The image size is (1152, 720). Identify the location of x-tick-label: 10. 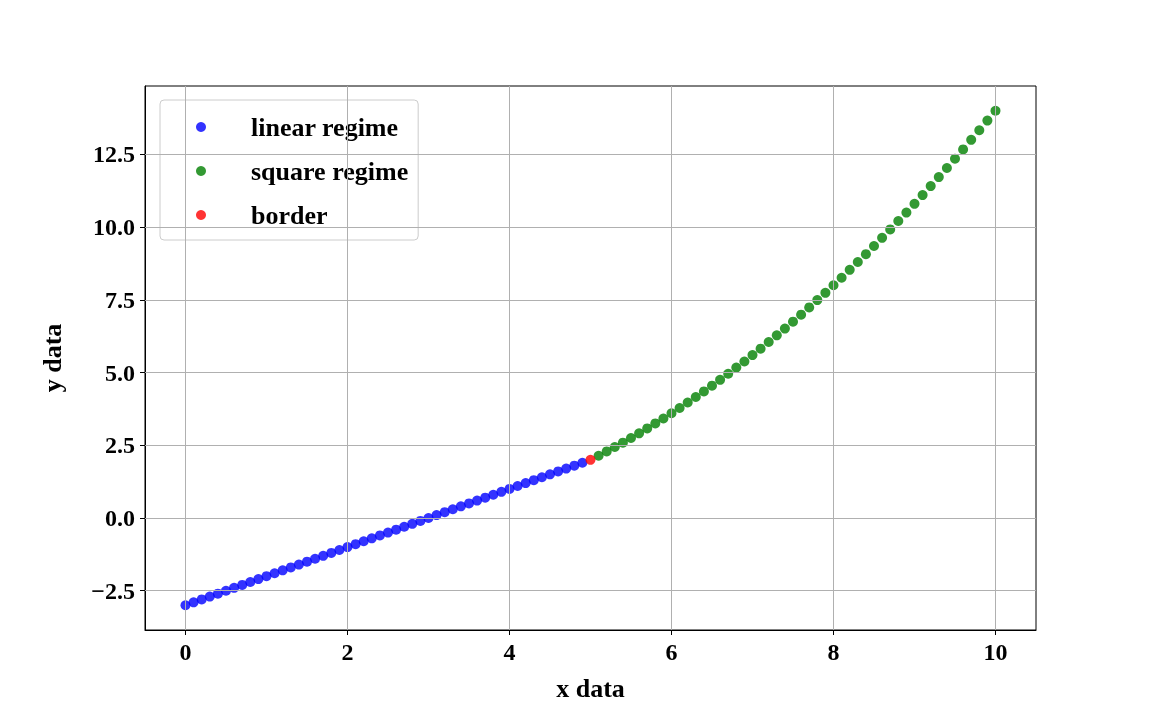
(995, 652).